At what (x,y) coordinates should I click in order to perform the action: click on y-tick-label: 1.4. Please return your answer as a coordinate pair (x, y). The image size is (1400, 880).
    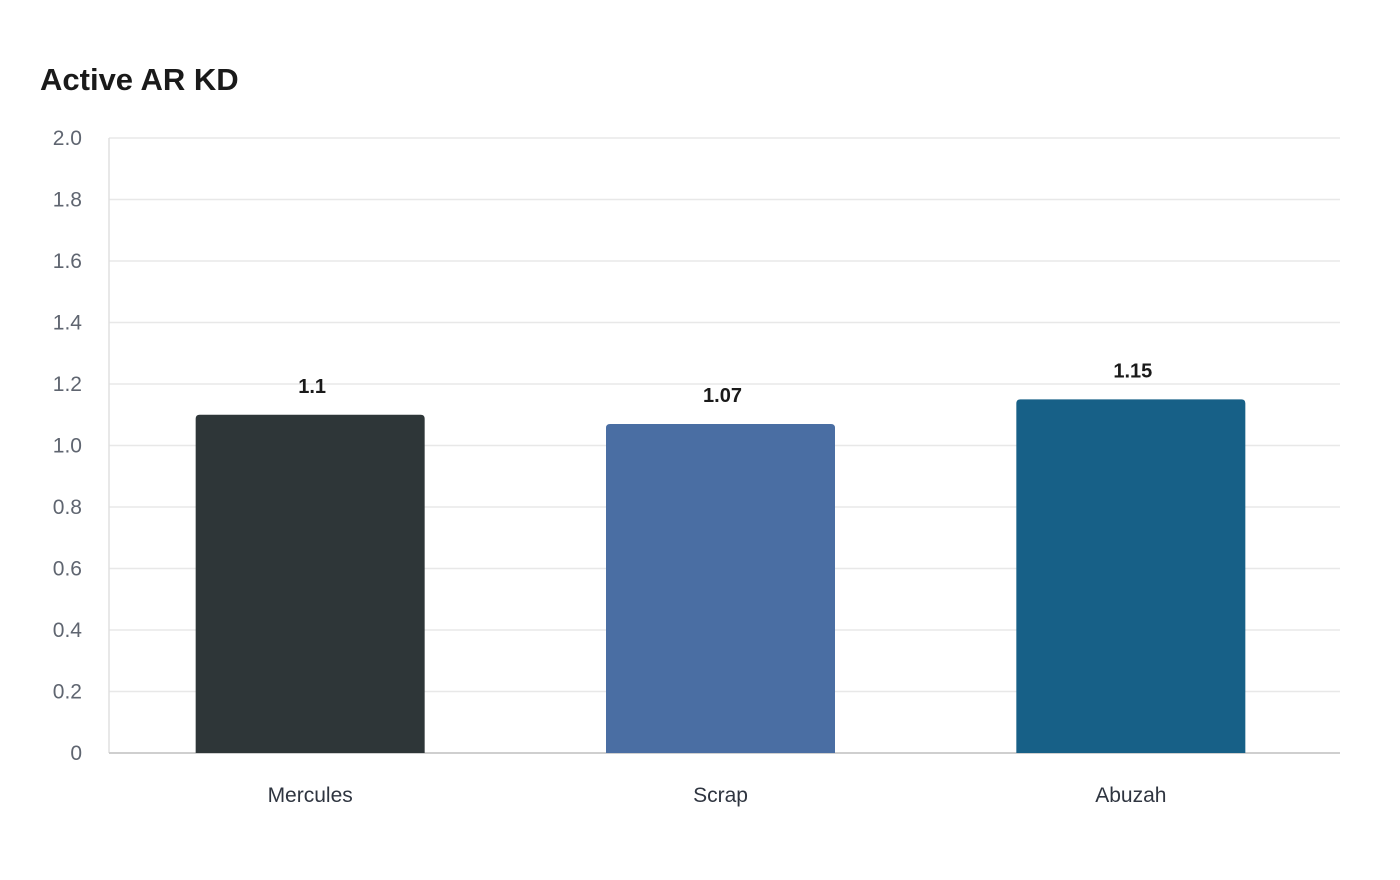
    Looking at the image, I should click on (68, 323).